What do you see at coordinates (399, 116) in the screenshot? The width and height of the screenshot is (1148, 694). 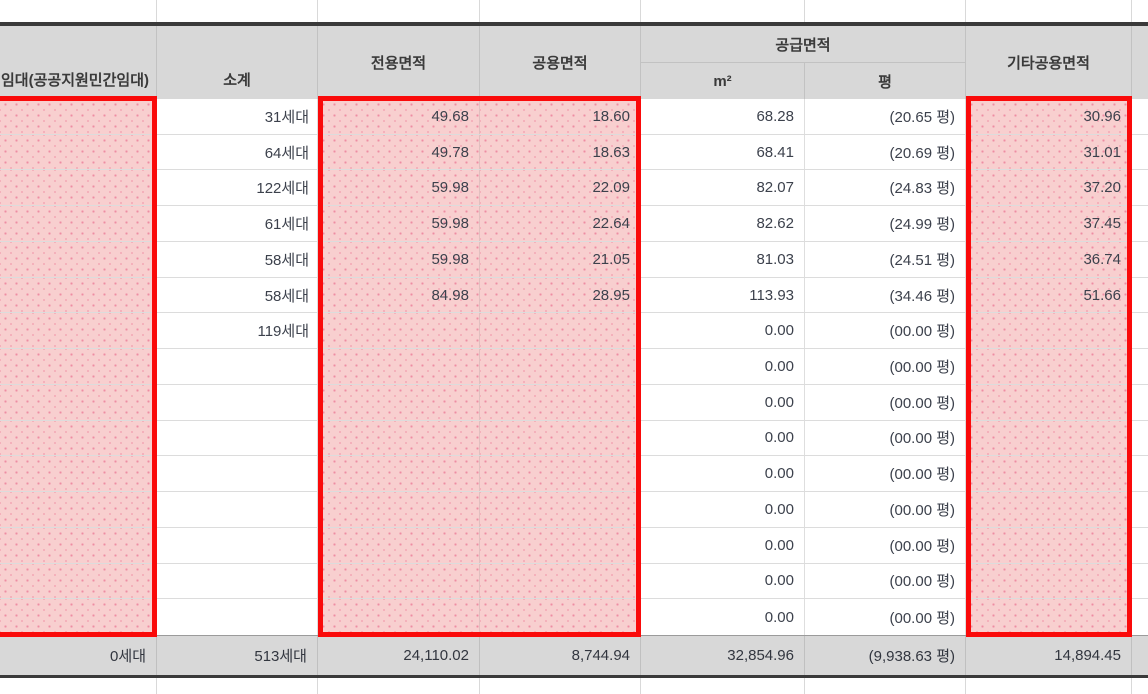 I see `cell-exclusive-area: 49.68` at bounding box center [399, 116].